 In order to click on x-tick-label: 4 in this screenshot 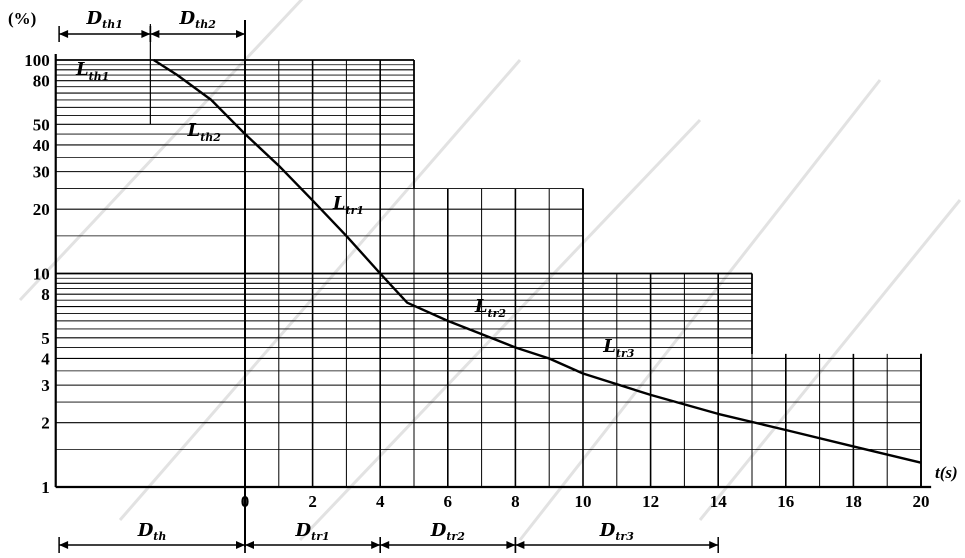, I will do `click(380, 501)`.